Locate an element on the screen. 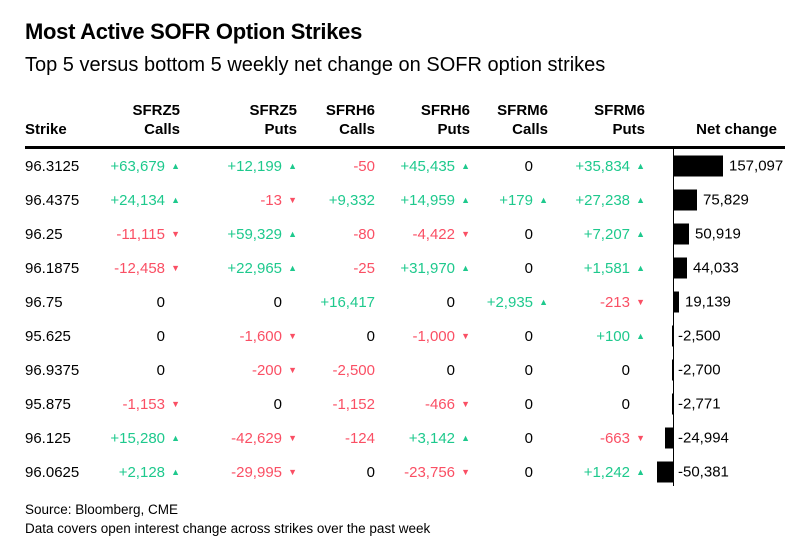  strike-value: 96.75 is located at coordinates (44, 302).